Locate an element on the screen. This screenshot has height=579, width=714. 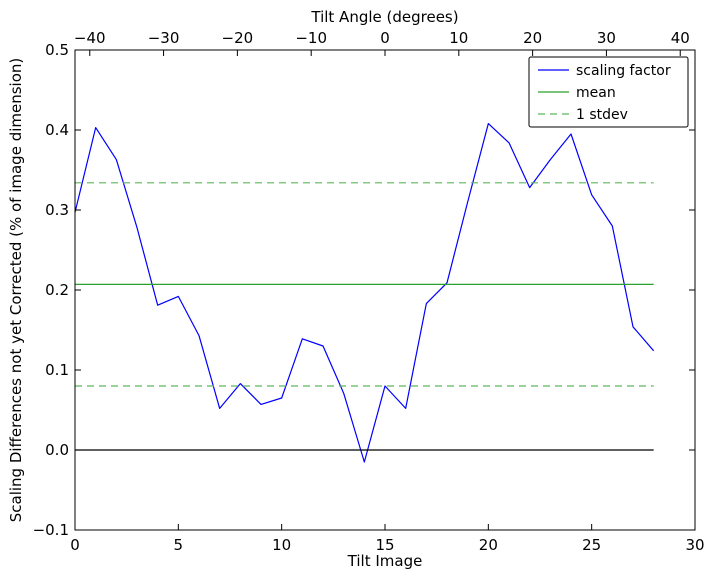
top-x-tick-label: 40 is located at coordinates (680, 38).